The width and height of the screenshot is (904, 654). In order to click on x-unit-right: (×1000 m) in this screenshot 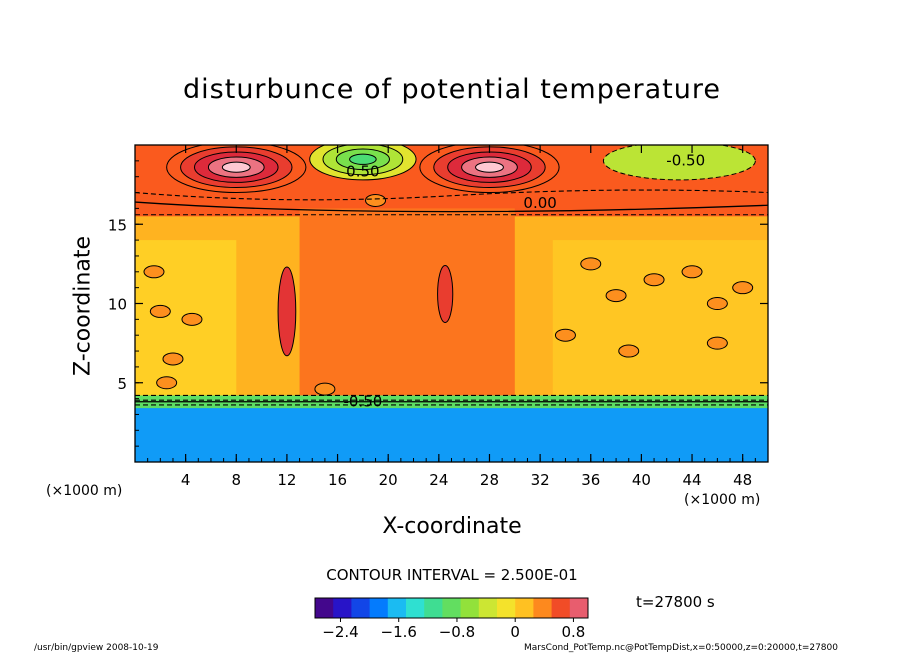, I will do `click(722, 500)`.